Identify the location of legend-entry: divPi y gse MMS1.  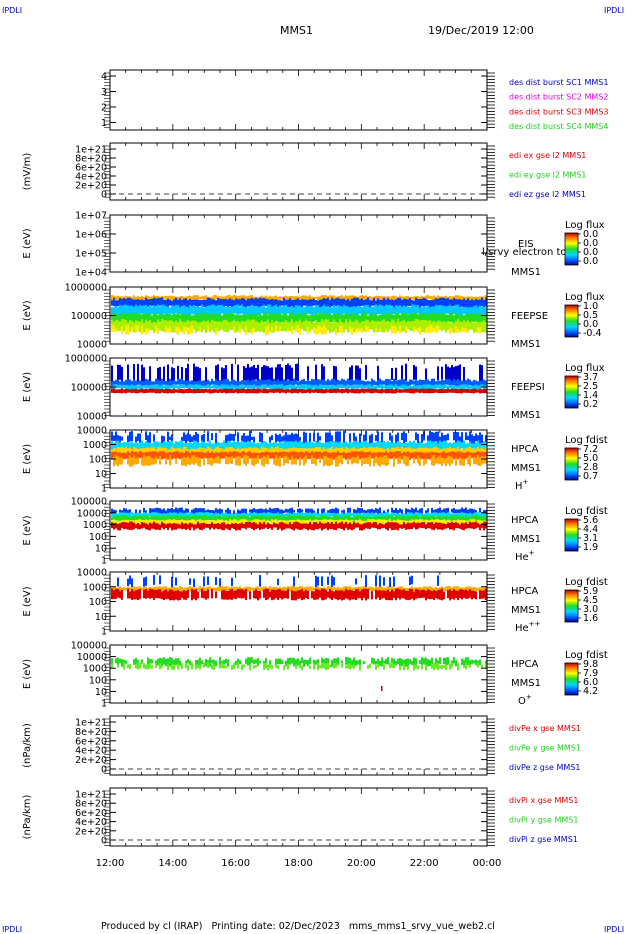
(543, 820).